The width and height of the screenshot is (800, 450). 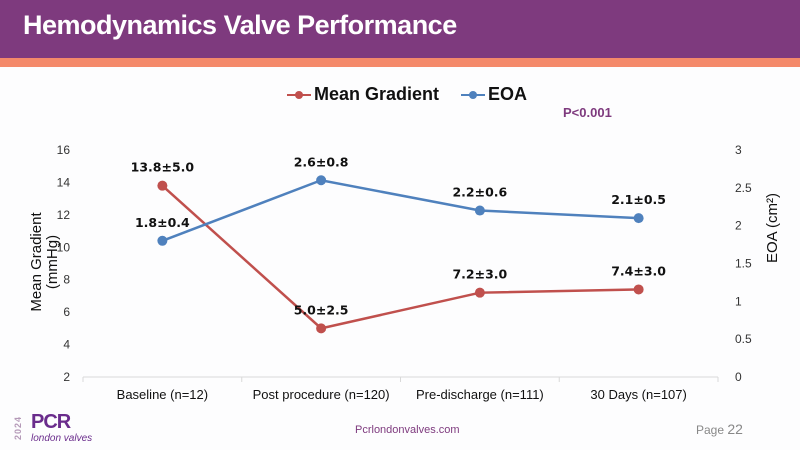 I want to click on y-right-axis-title: EOA (cm²), so click(x=772, y=228).